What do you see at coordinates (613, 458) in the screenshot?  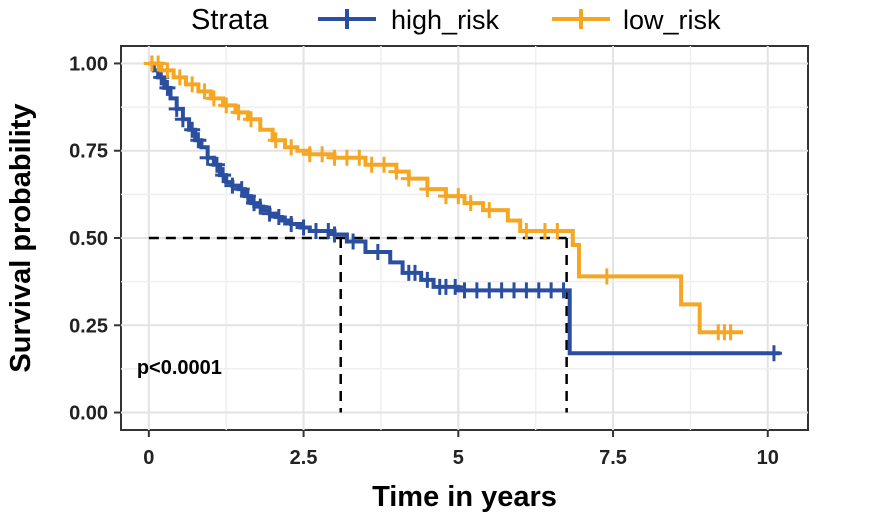 I see `x-tick-label: 7.5` at bounding box center [613, 458].